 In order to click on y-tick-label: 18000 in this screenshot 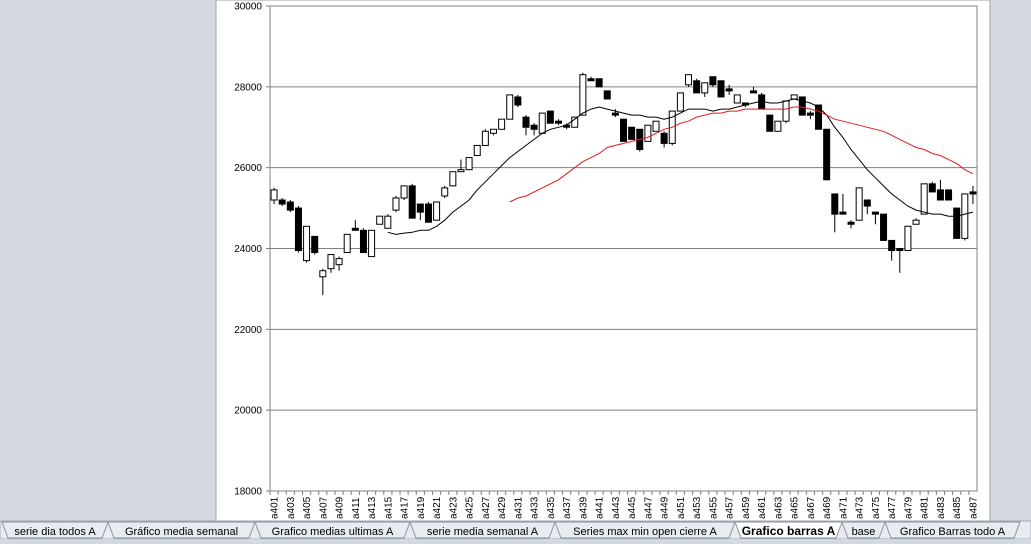, I will do `click(248, 492)`.